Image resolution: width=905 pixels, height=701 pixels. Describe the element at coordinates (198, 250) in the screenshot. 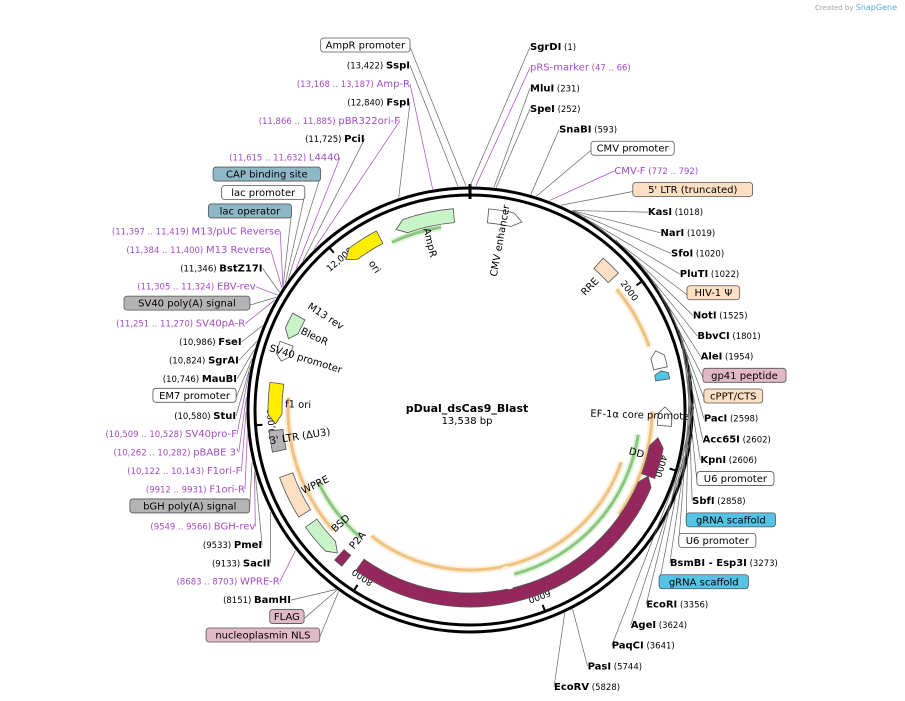

I see `site-label-m13-reverse: (11,384 .. 11,400) M13 Reverse` at that location.